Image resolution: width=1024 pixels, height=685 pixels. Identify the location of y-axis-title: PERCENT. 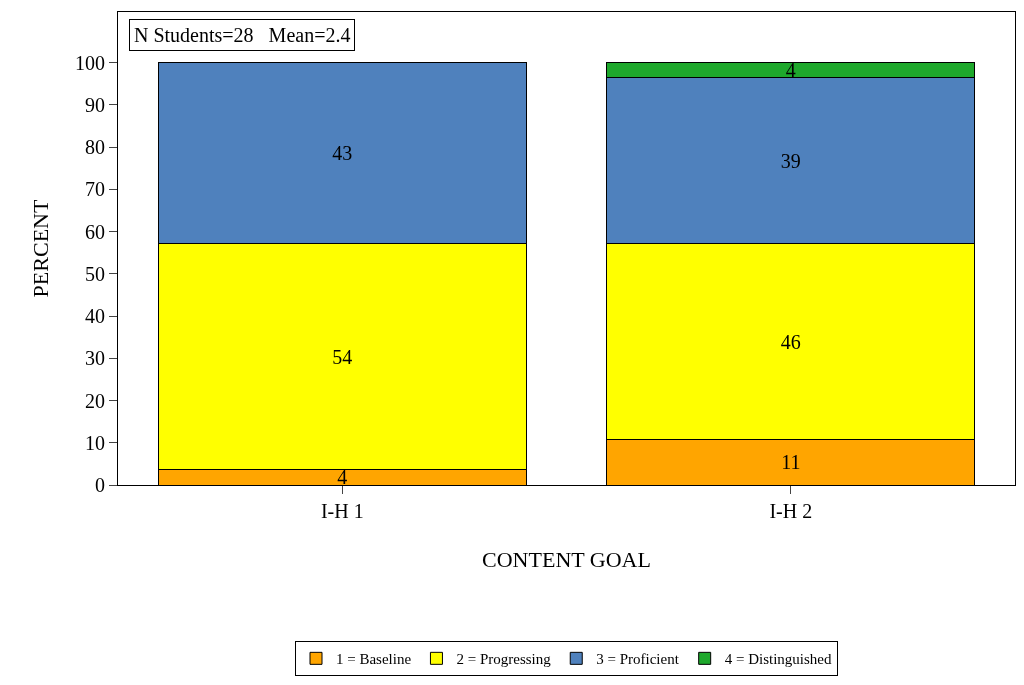
(40, 248).